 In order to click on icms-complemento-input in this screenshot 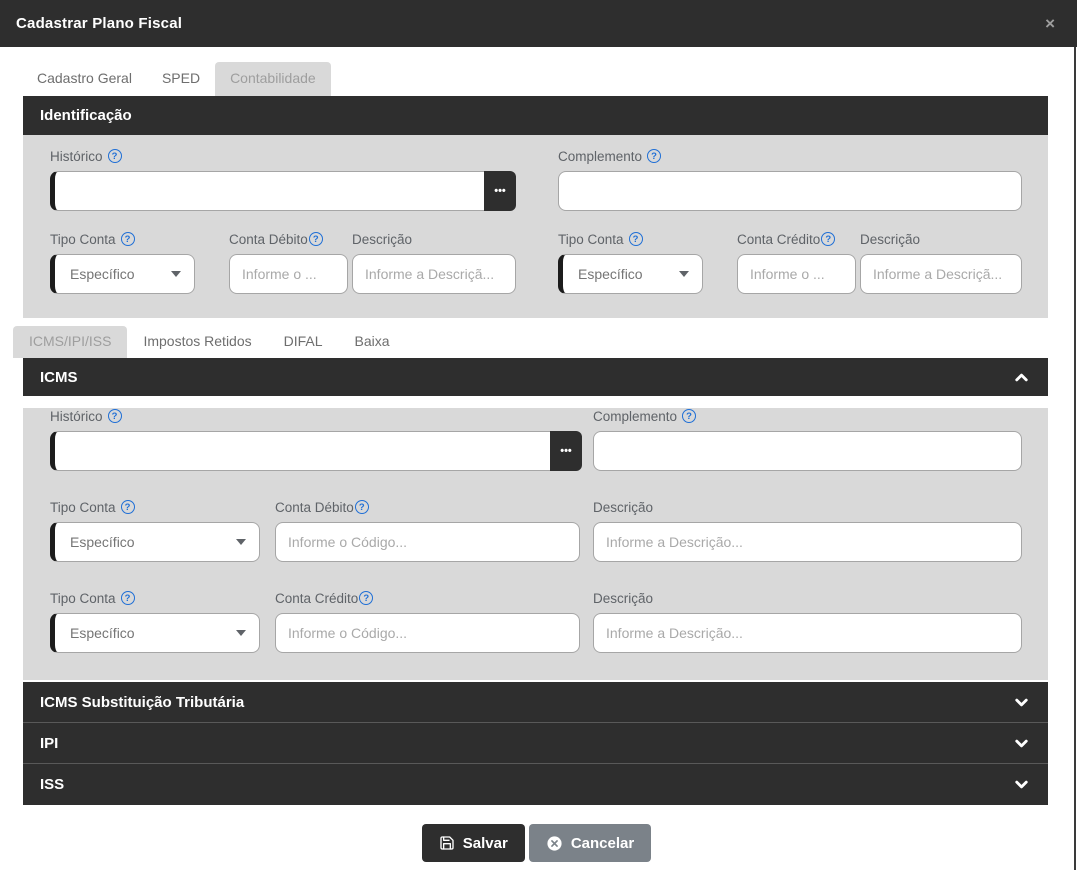, I will do `click(807, 451)`.